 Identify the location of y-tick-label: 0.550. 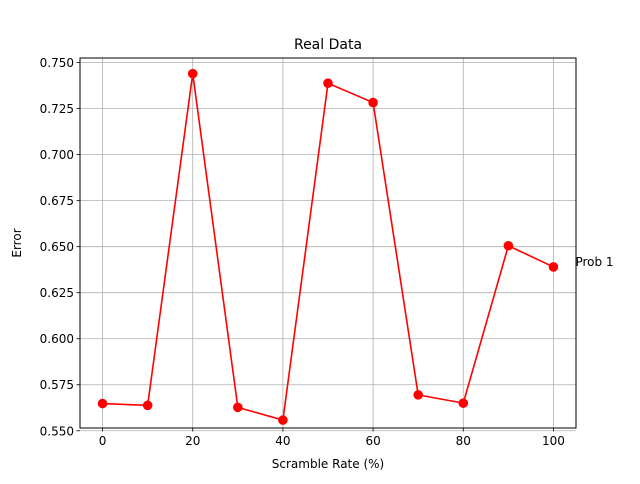
(57, 431).